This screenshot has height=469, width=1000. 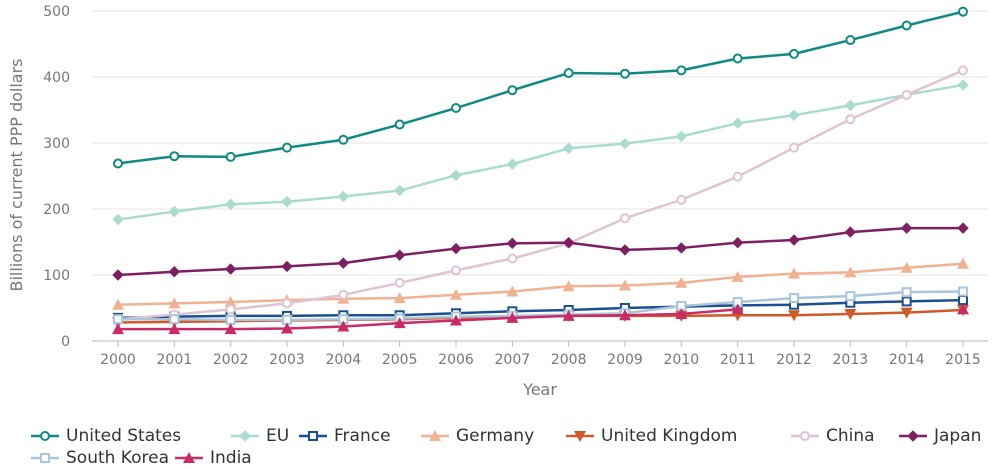 I want to click on data-point-france, so click(x=906, y=301).